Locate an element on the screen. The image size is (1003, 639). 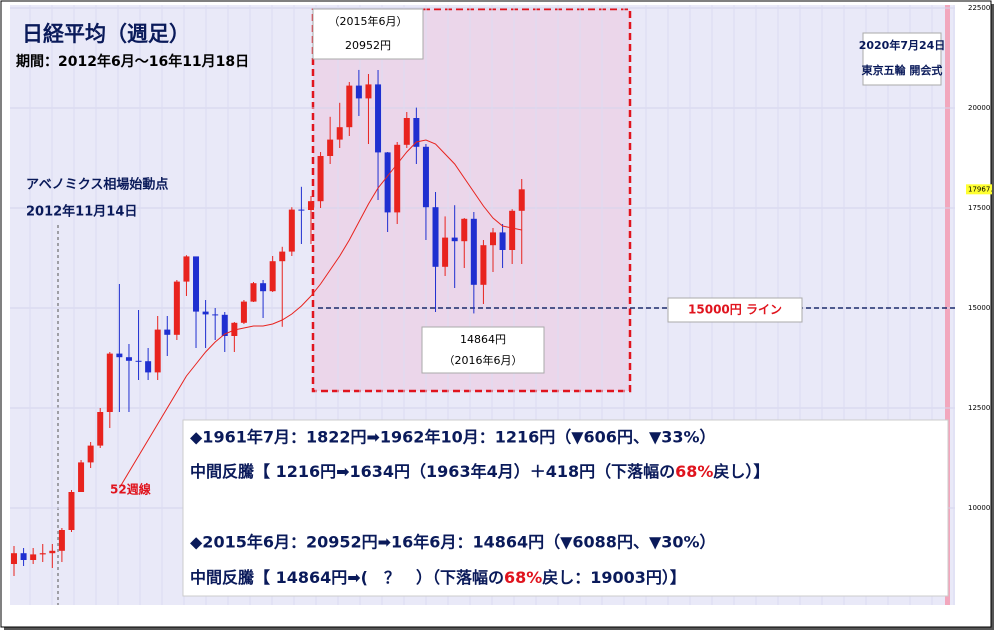
note-part: 戻し：19003円）】 is located at coordinates (613, 577).